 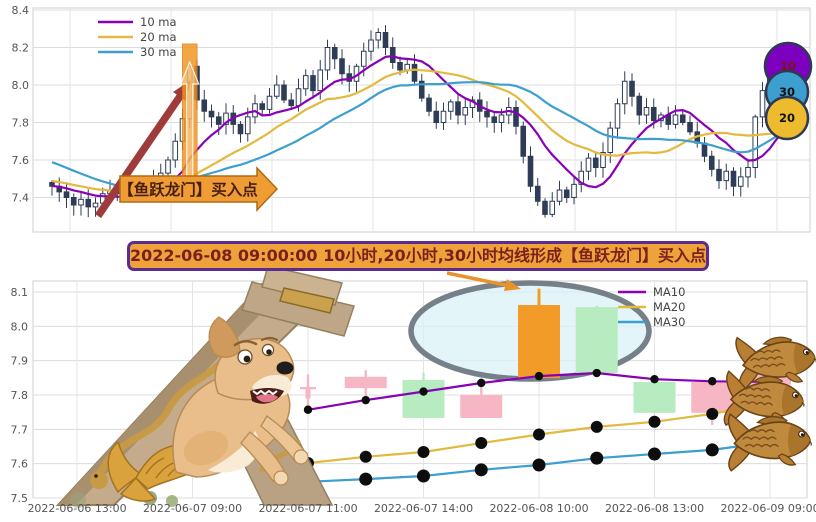 I want to click on x-tick-label: 2022-06-06 13:00, so click(x=76, y=508).